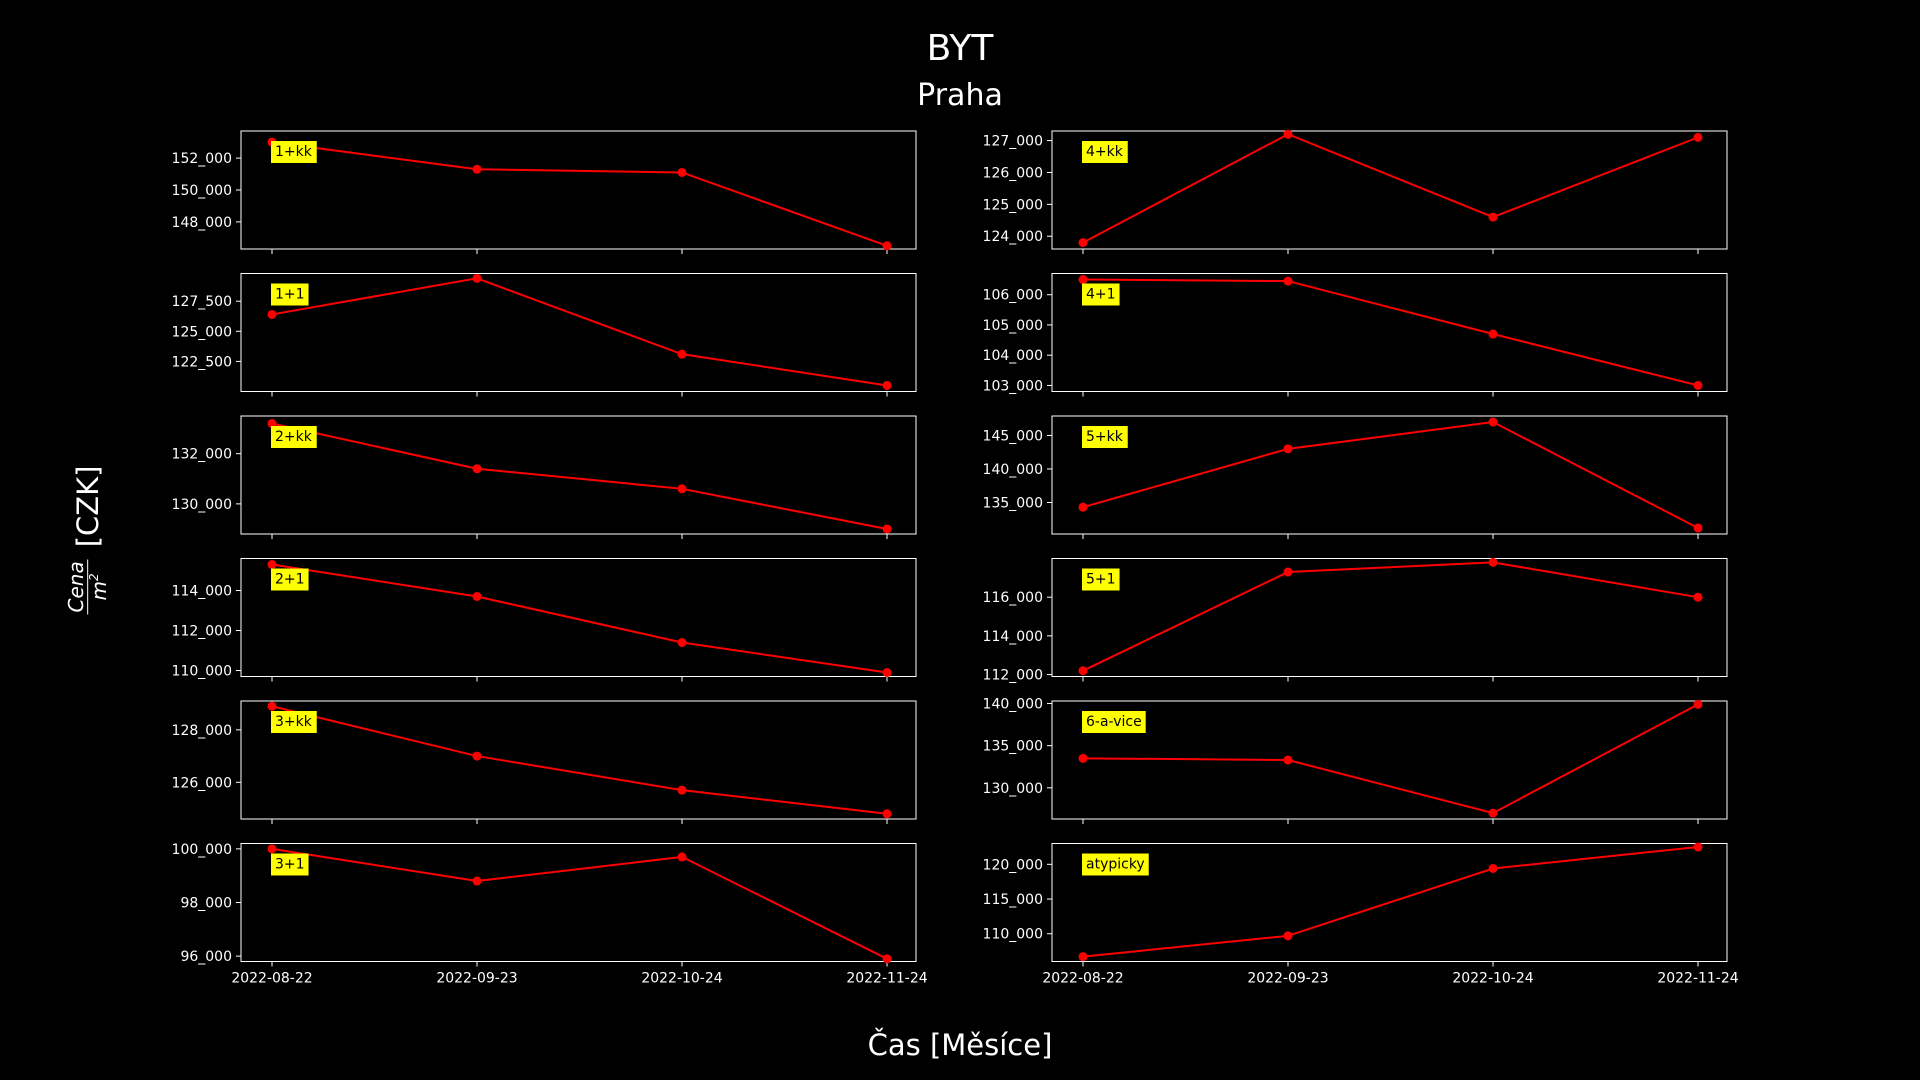 This screenshot has width=1920, height=1080. I want to click on y-tick-label: 140_000, so click(1013, 470).